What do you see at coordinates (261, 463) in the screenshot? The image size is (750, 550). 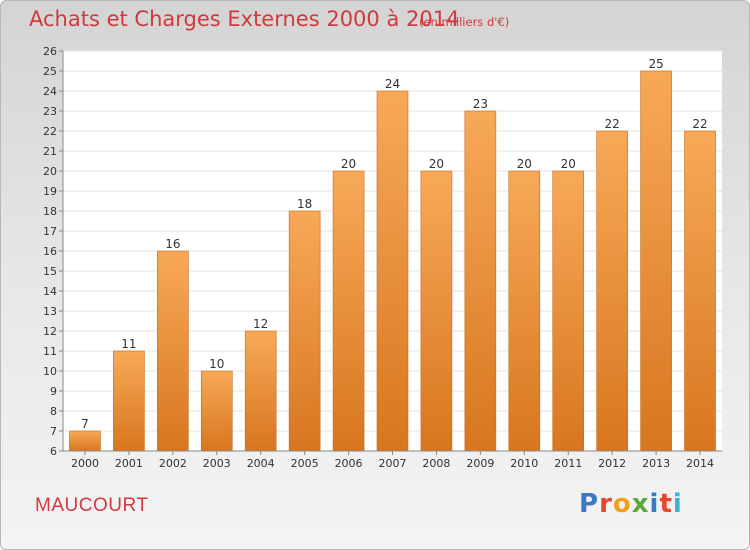 I see `x-tick-label-2004: 2004` at bounding box center [261, 463].